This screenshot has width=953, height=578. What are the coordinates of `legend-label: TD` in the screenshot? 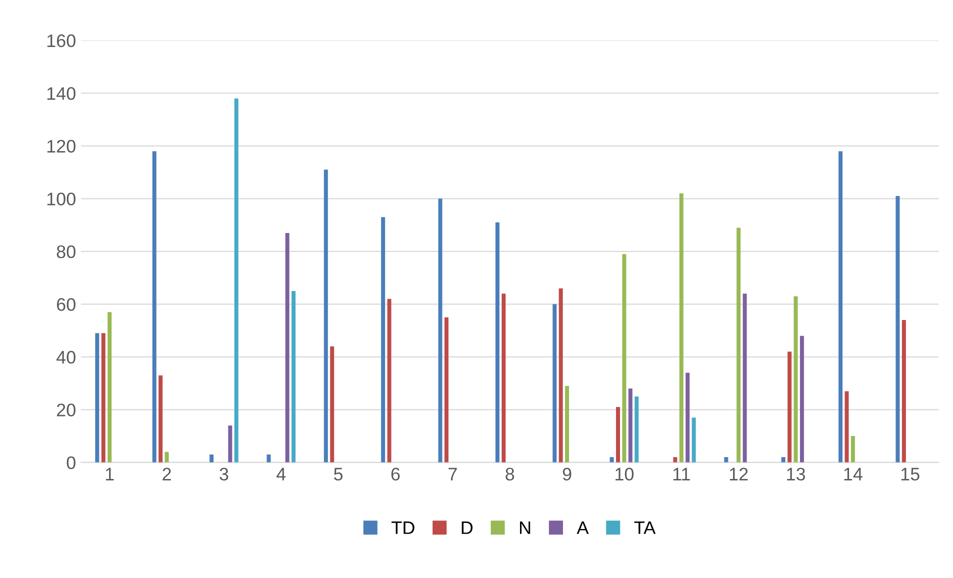 It's located at (403, 528).